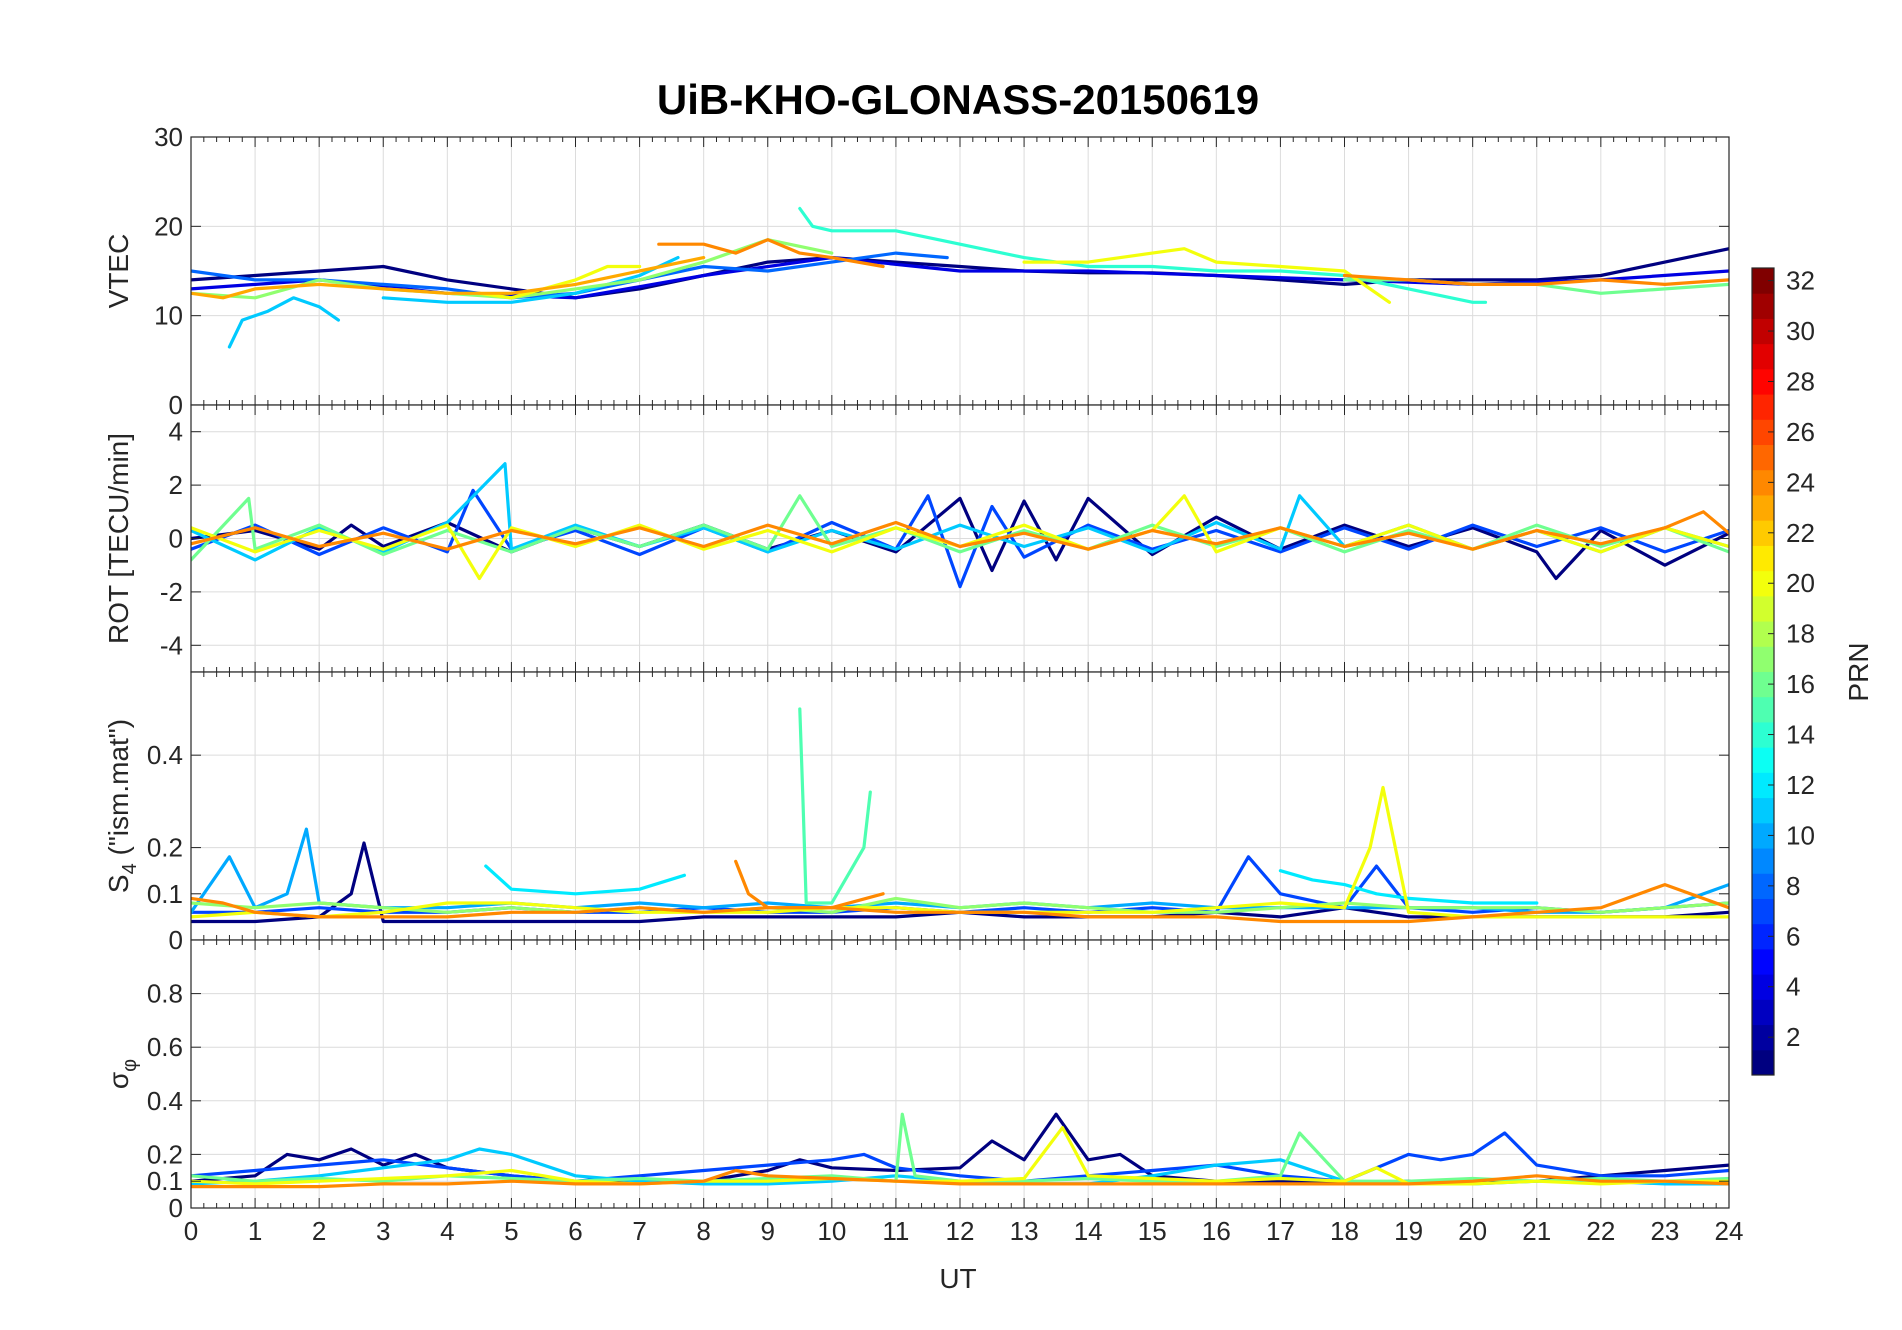 This screenshot has height=1330, width=1902. What do you see at coordinates (176, 432) in the screenshot?
I see `y-tick-label: 4` at bounding box center [176, 432].